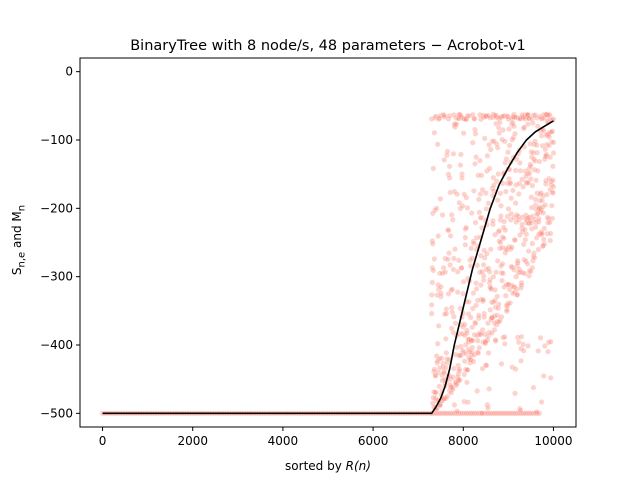 This screenshot has height=484, width=640. I want to click on x-tick-label: 8000, so click(463, 441).